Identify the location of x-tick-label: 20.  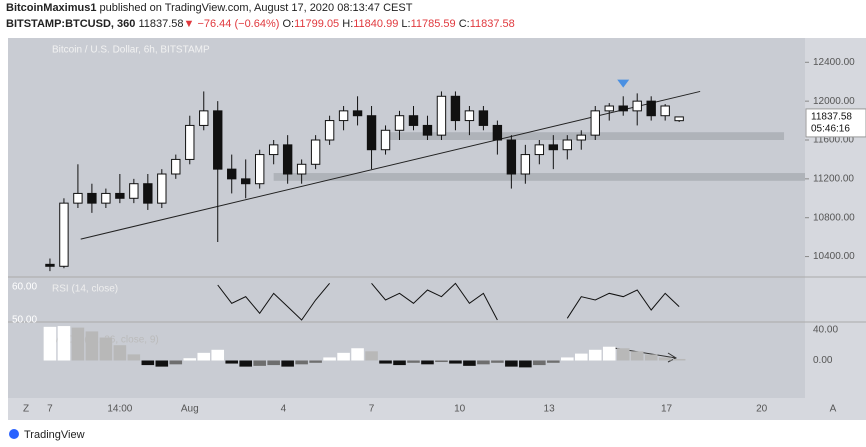
(762, 409).